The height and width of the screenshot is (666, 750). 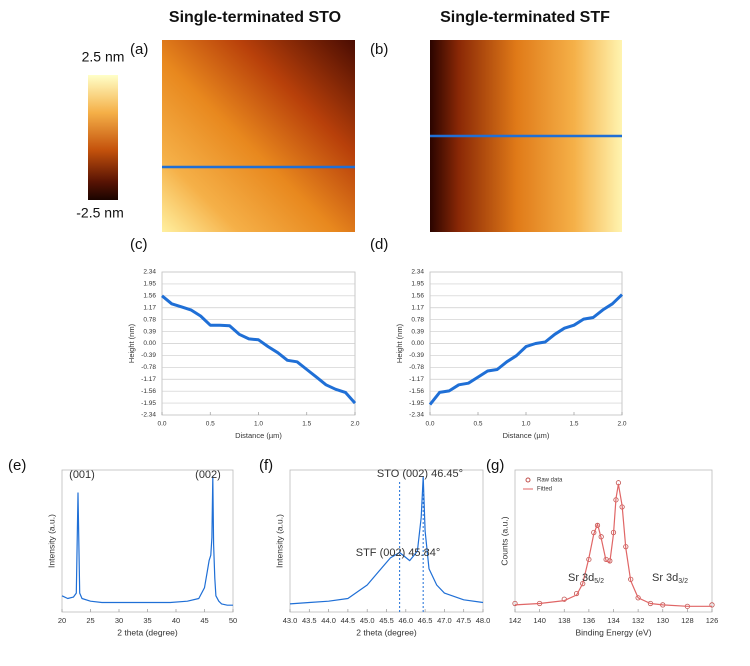 I want to click on x-tick-label: 43.5, so click(x=309, y=620).